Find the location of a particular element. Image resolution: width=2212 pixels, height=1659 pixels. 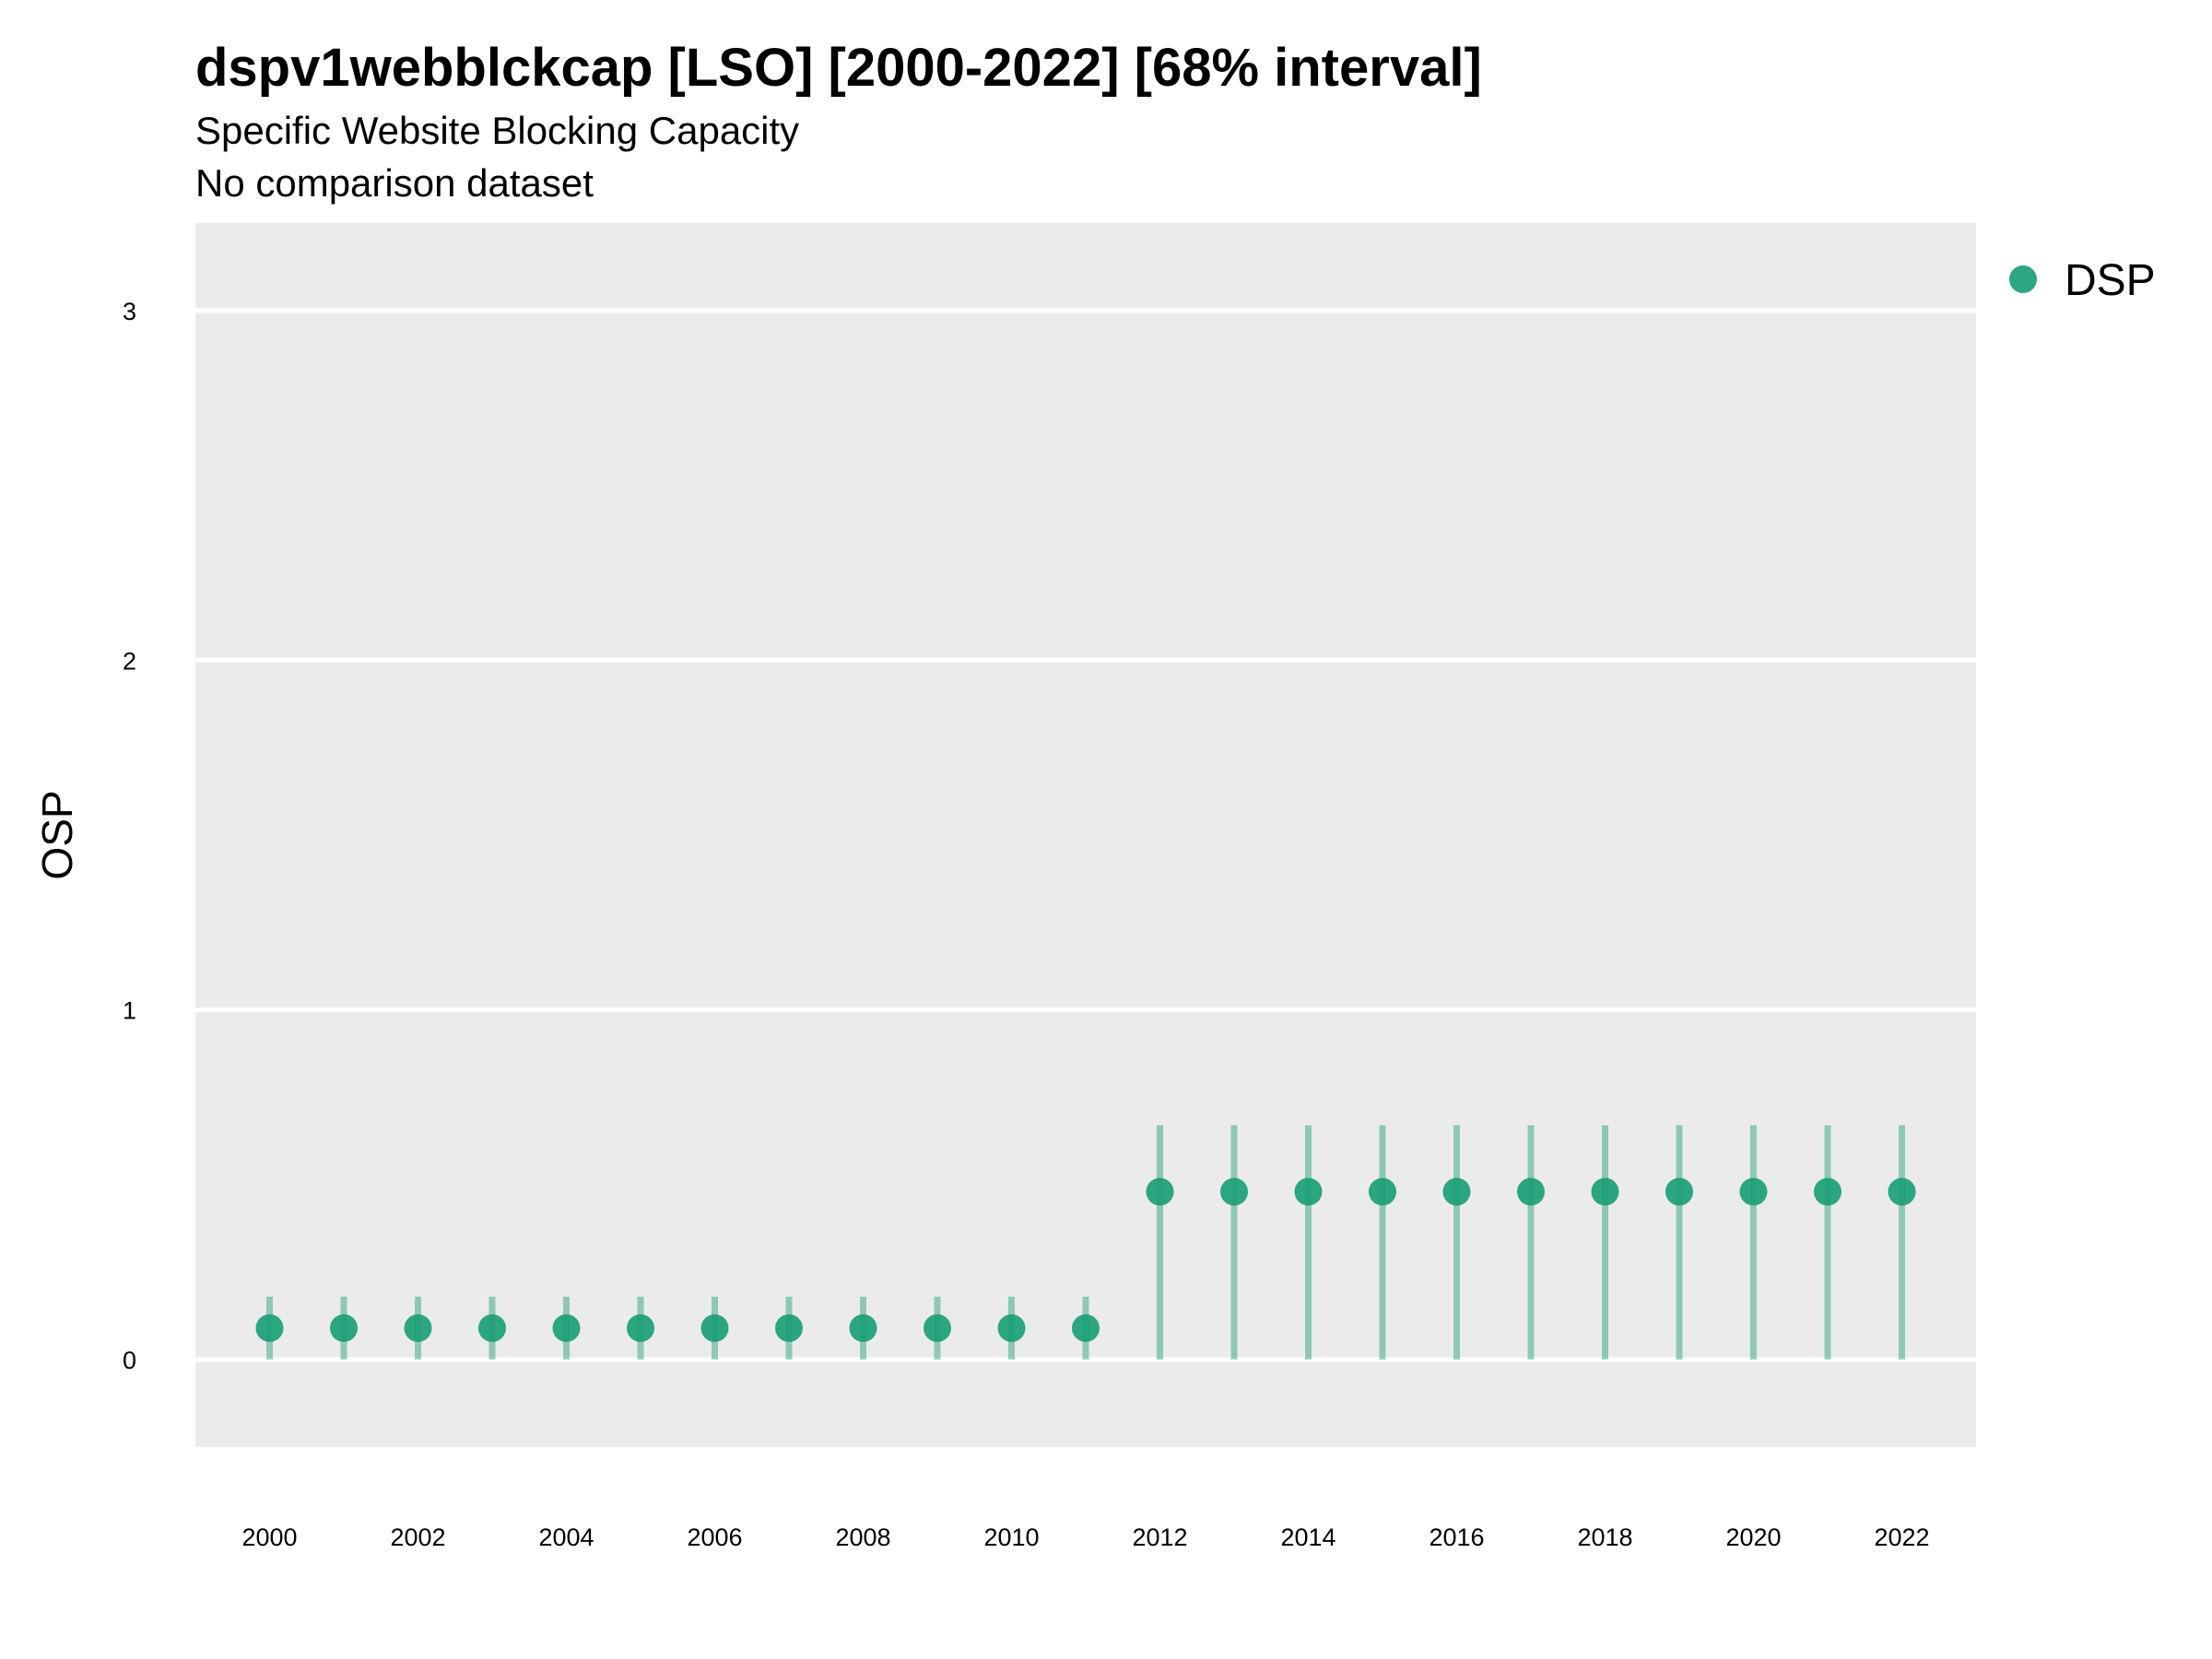

legend: DSP is located at coordinates (2082, 280).